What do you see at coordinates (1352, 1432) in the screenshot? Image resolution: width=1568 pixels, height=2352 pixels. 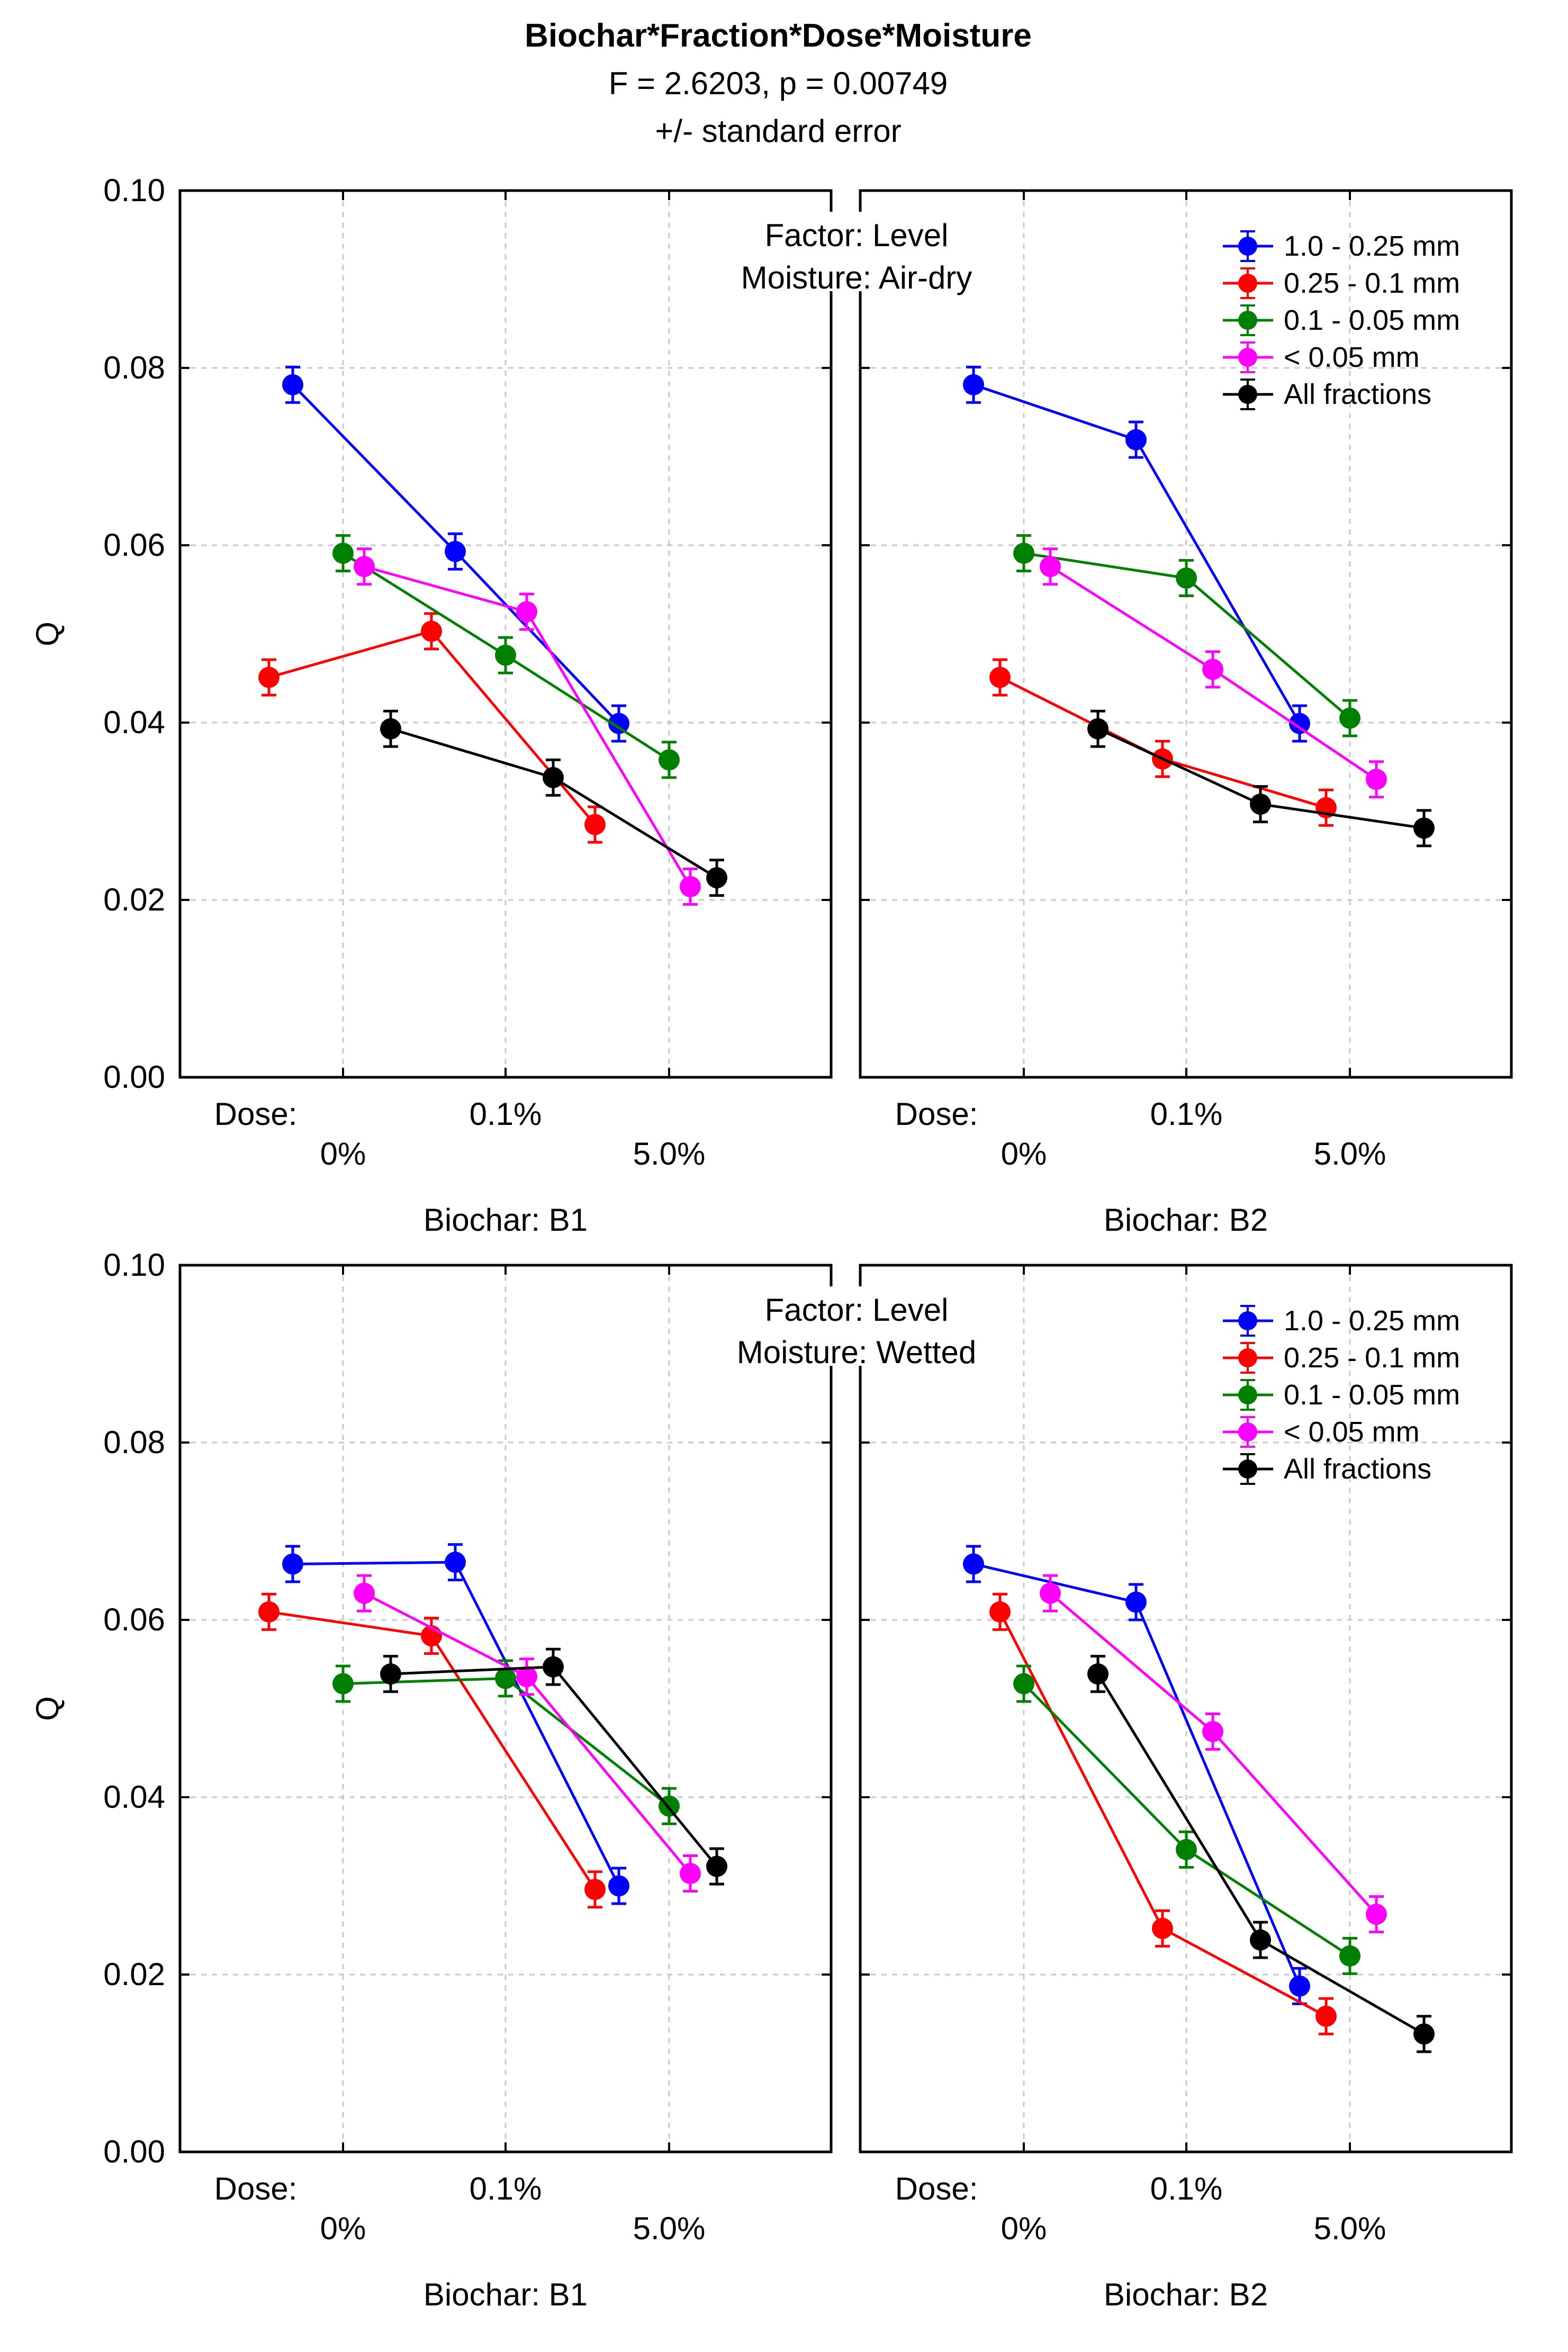 I see `legend-label: < 0.05 mm` at bounding box center [1352, 1432].